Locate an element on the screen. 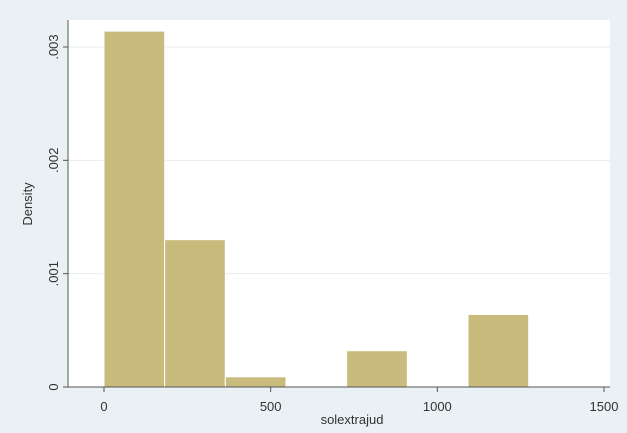 The height and width of the screenshot is (433, 627). y-tick-label: .002 is located at coordinates (53, 160).